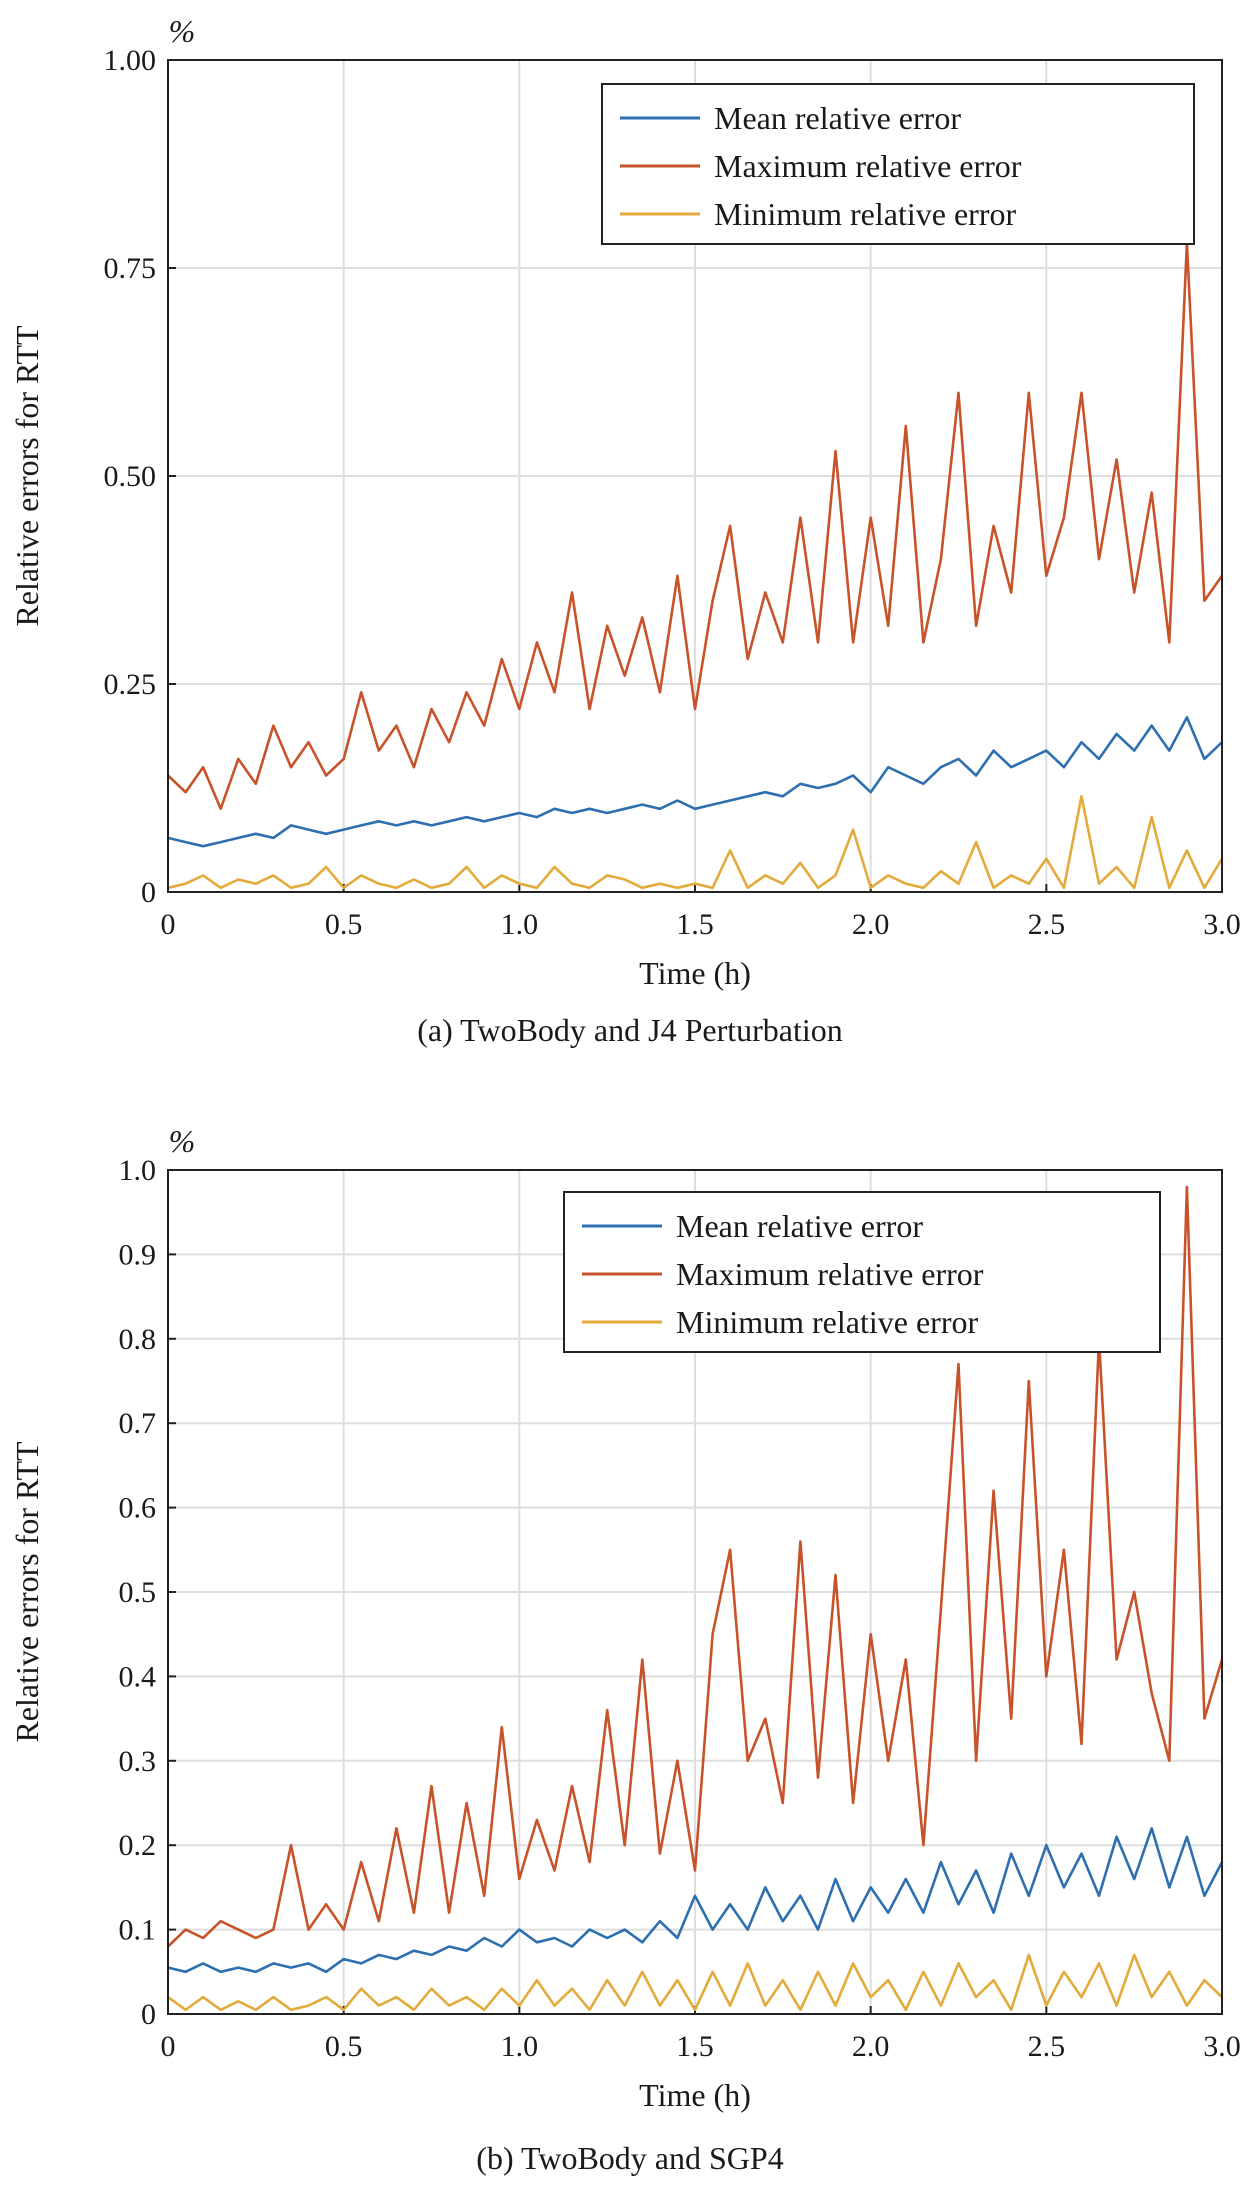 The width and height of the screenshot is (1260, 2194). What do you see at coordinates (630, 1030) in the screenshot?
I see `caption-a: (a) TwoBody and J4 Perturbation` at bounding box center [630, 1030].